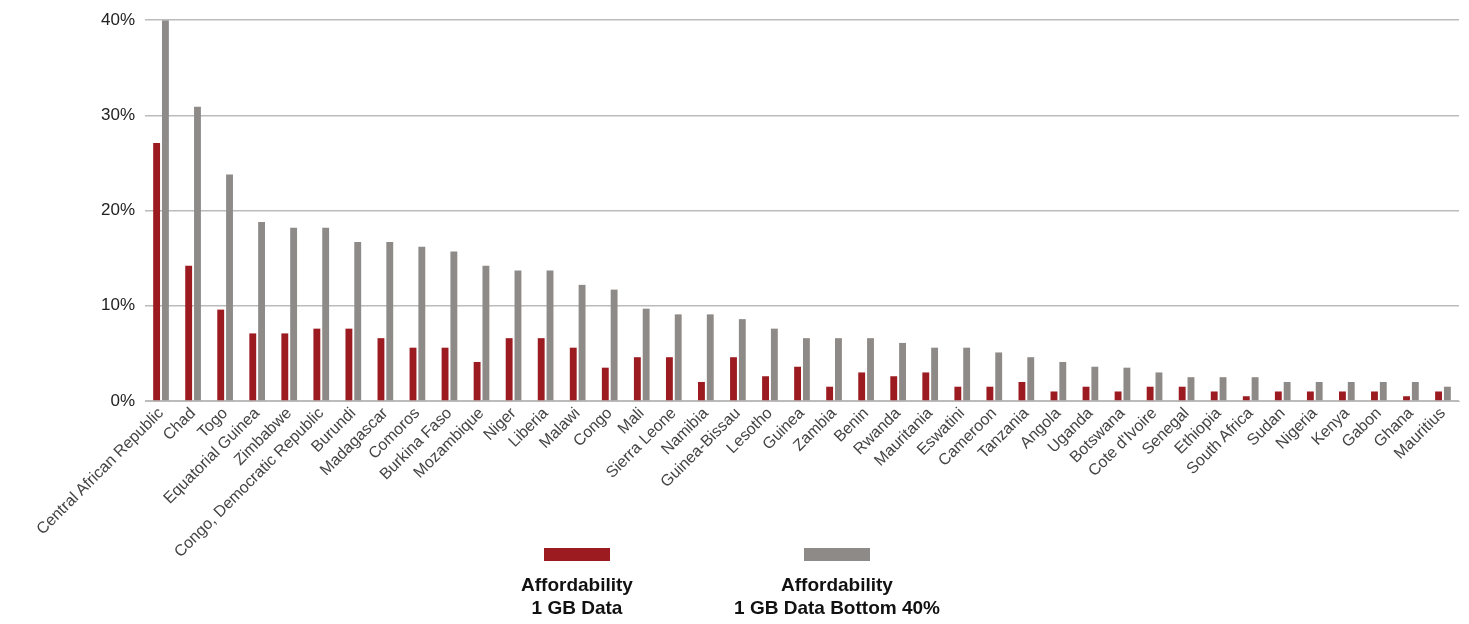 The width and height of the screenshot is (1469, 624). I want to click on y-tick-label: 30%, so click(117, 115).